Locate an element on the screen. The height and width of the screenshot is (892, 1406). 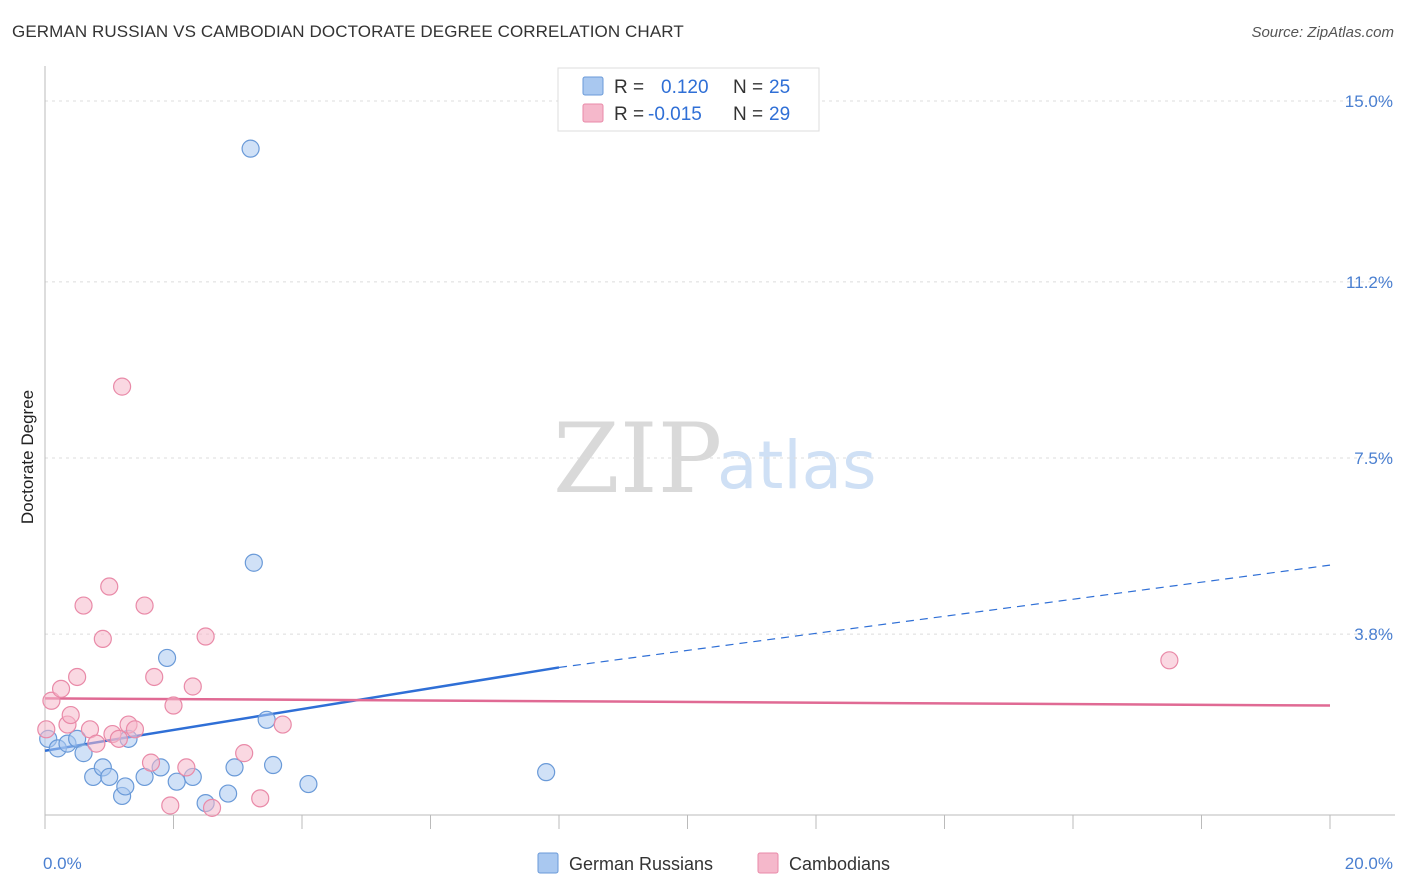
series-legend: German Russians Cambodians is located at coordinates (713, 863).